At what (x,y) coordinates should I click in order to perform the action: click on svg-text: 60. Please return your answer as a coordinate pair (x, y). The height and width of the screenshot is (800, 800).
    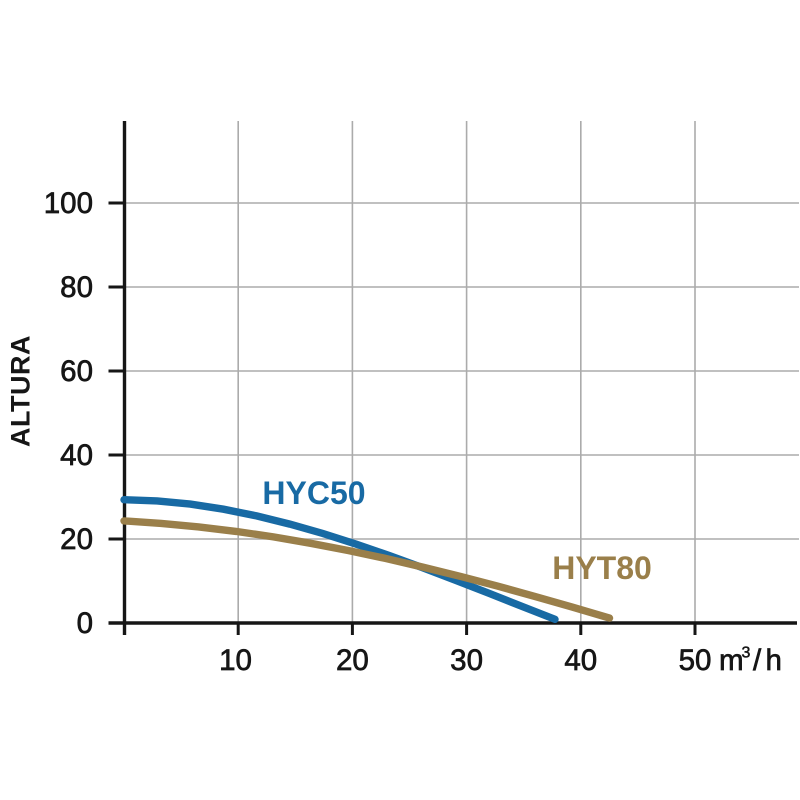
    Looking at the image, I should click on (76, 371).